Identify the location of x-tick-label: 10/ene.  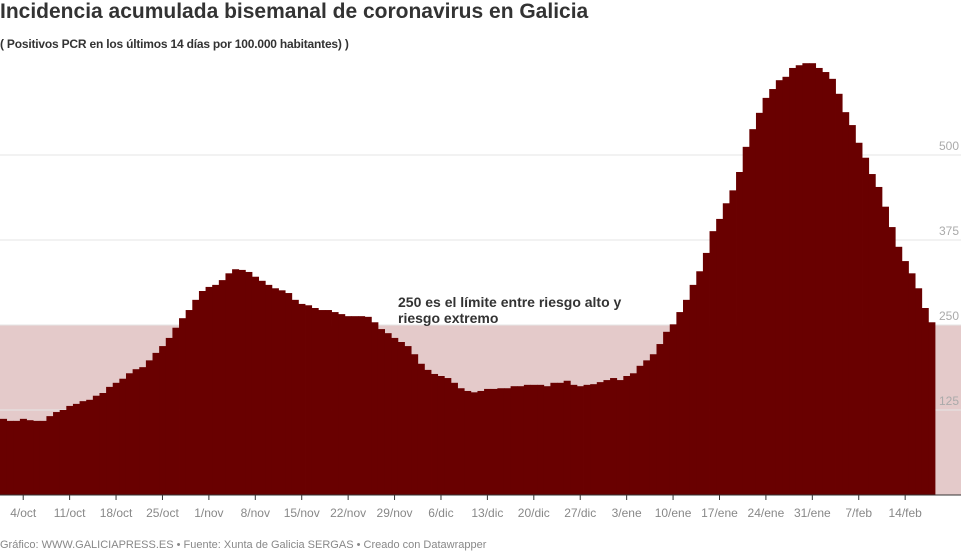
(673, 513).